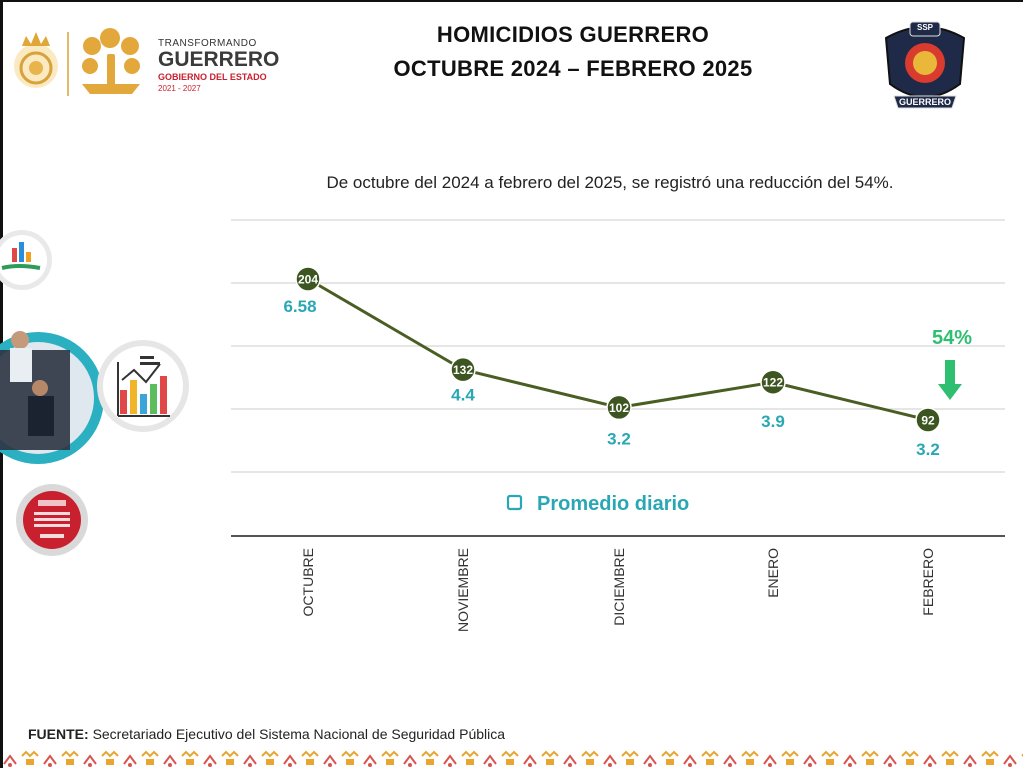  I want to click on legend-checkbox-icon, so click(514, 502).